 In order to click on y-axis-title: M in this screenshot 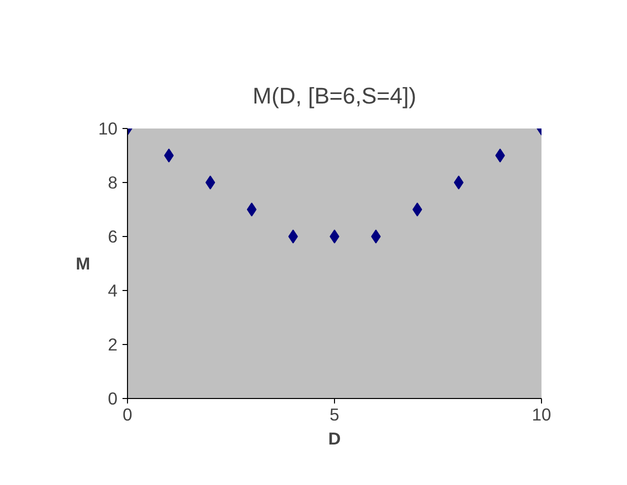, I will do `click(83, 264)`.